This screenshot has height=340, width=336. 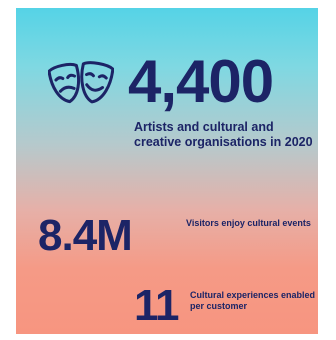 I want to click on stat-value-visitors: 8.4M, so click(x=85, y=235).